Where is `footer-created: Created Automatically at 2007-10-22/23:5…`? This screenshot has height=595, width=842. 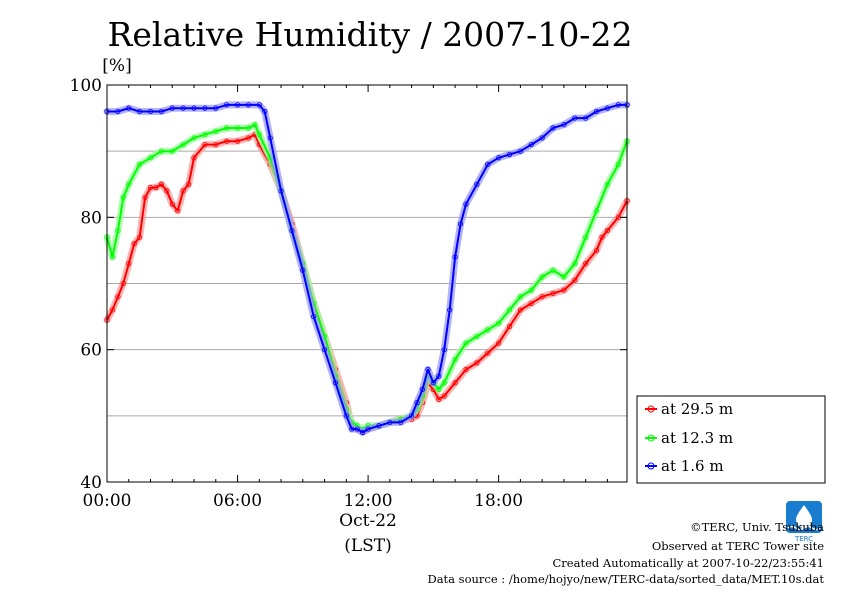 footer-created: Created Automatically at 2007-10-22/23:5… is located at coordinates (689, 563).